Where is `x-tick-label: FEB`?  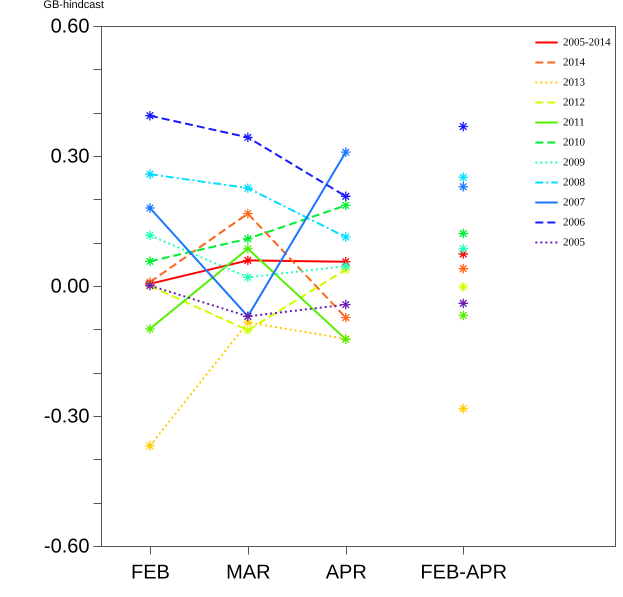
x-tick-label: FEB is located at coordinates (150, 573).